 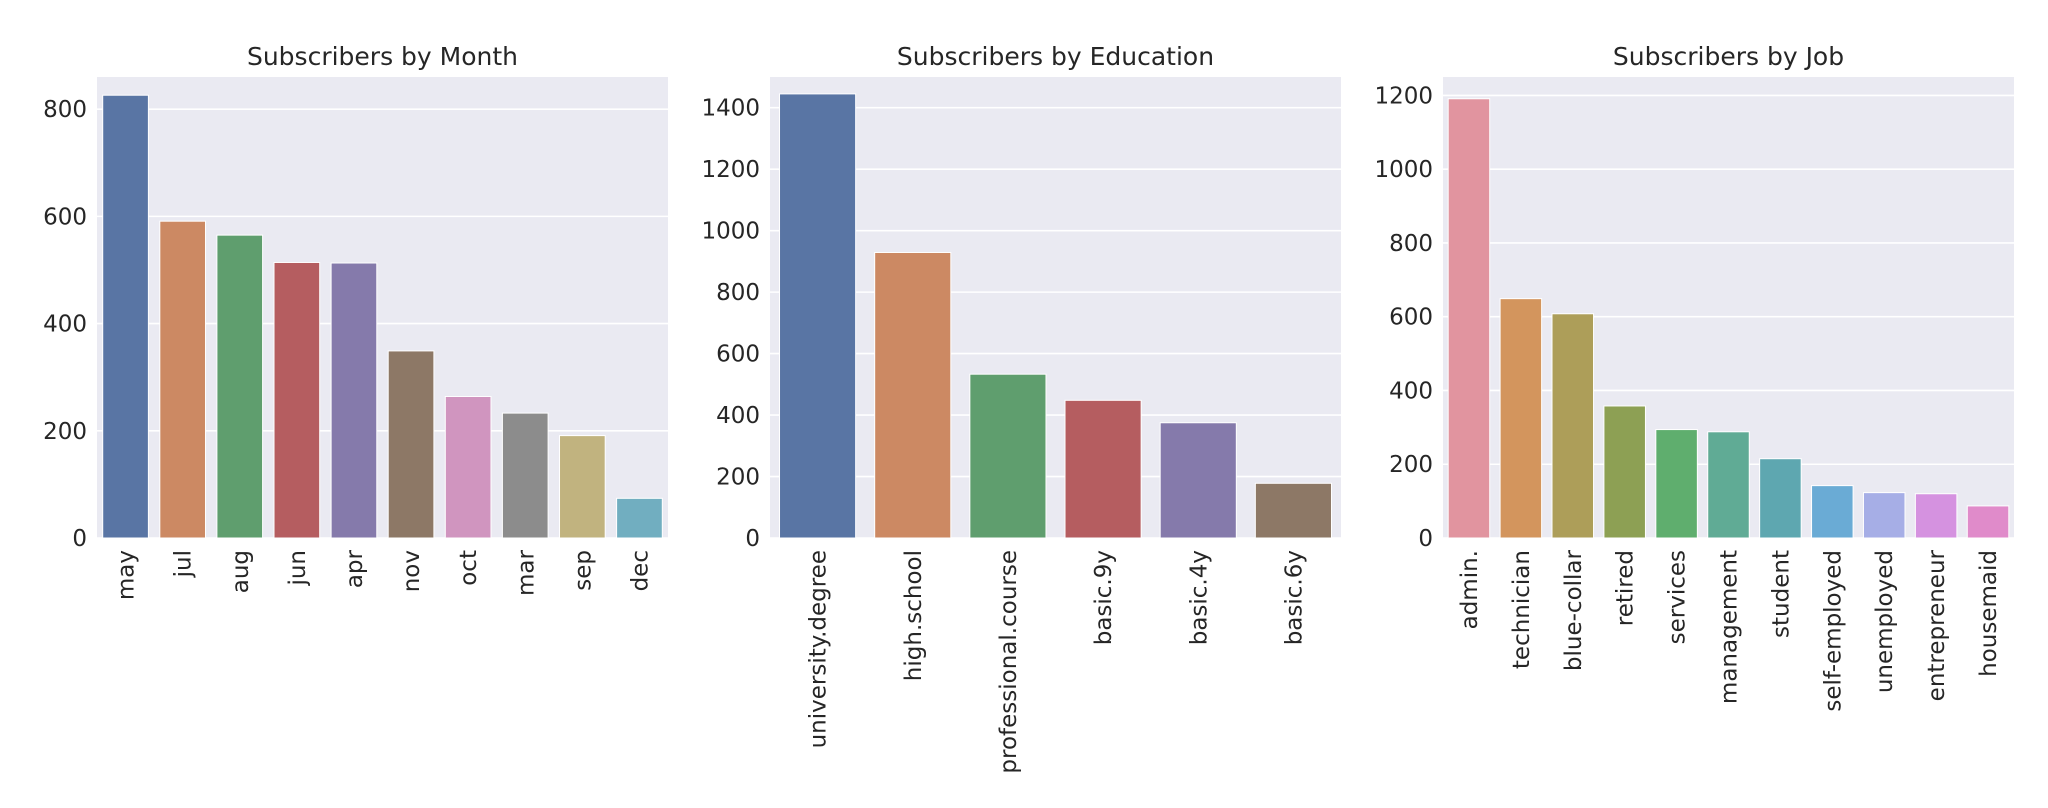 I want to click on bar-may, so click(x=125, y=316).